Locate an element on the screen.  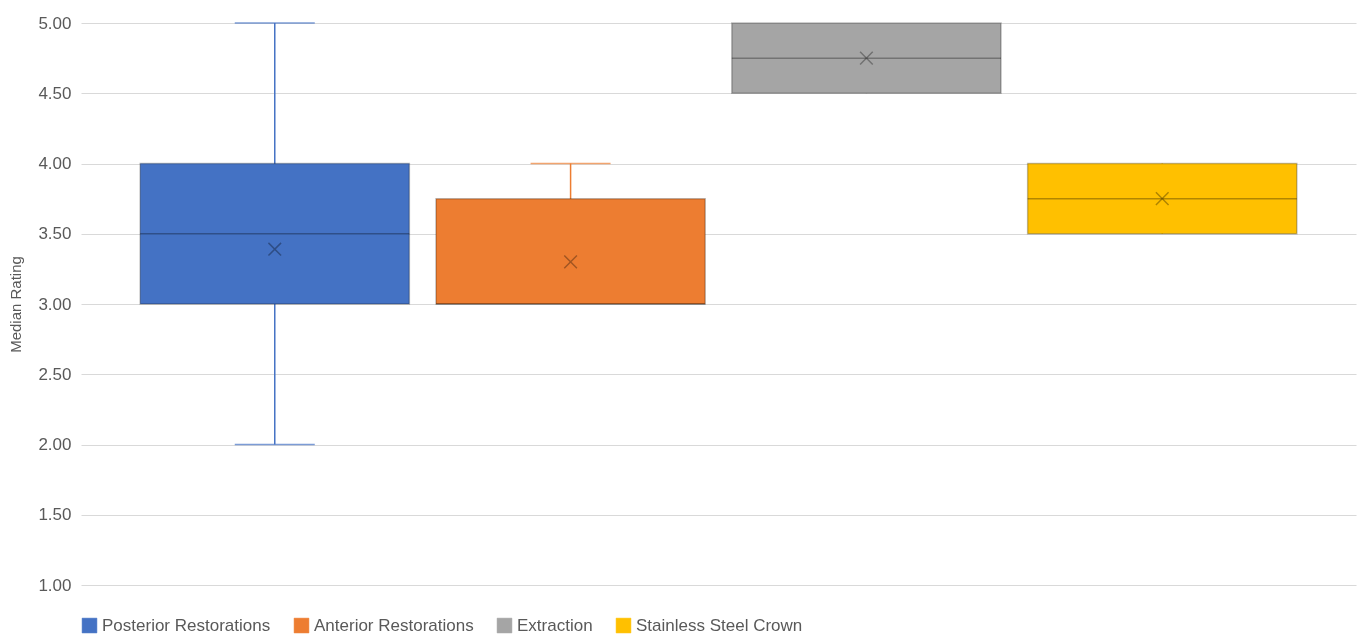
y-tick-label: 4.50 is located at coordinates (55, 93).